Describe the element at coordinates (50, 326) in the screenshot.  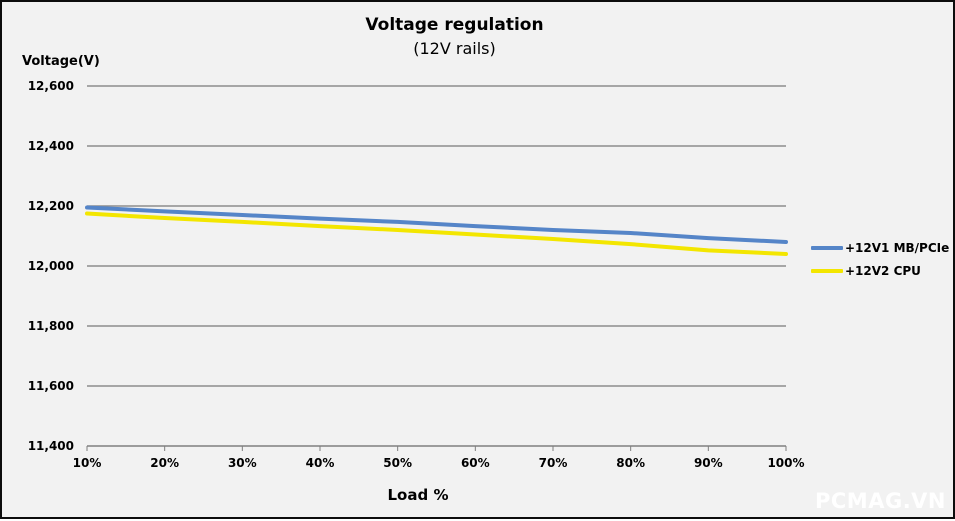
I see `y-axis-tick-label: 11,800` at that location.